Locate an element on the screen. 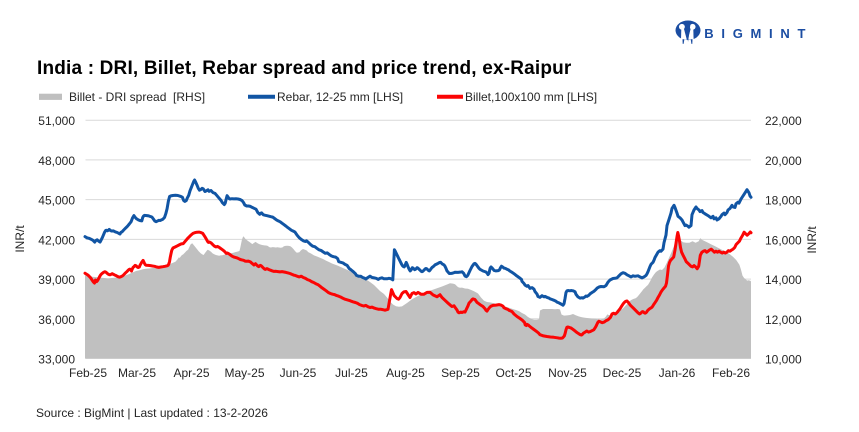  svg-text: Jan-26 is located at coordinates (677, 373).